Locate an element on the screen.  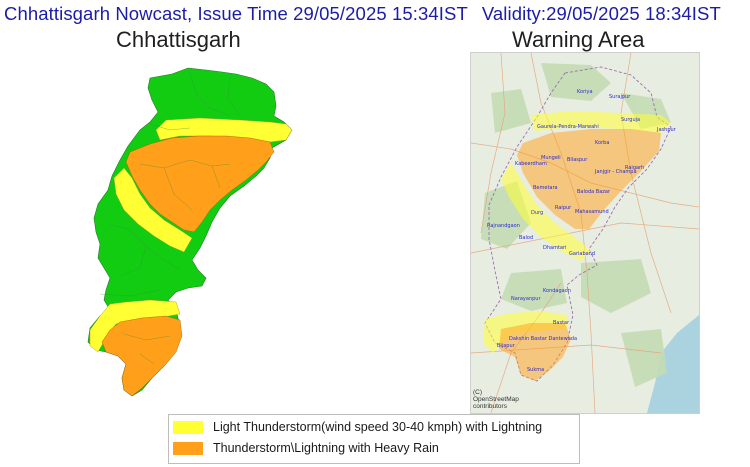
overlay-orange-central is located at coordinates (589, 179).